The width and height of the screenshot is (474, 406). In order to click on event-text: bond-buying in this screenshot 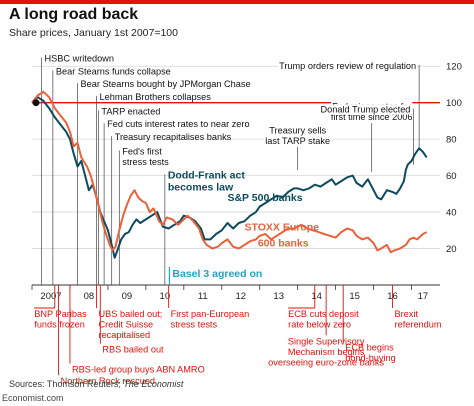, I will do `click(370, 358)`.